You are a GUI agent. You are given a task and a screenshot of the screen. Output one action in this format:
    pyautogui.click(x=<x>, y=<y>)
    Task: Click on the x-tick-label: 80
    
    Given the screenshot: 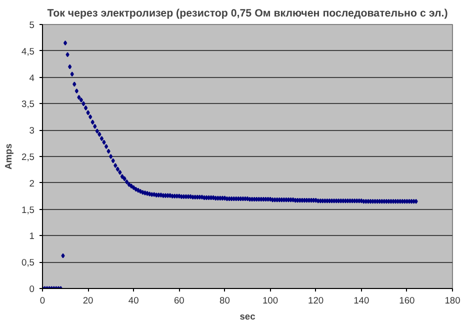 What is the action you would take?
    pyautogui.click(x=225, y=301)
    